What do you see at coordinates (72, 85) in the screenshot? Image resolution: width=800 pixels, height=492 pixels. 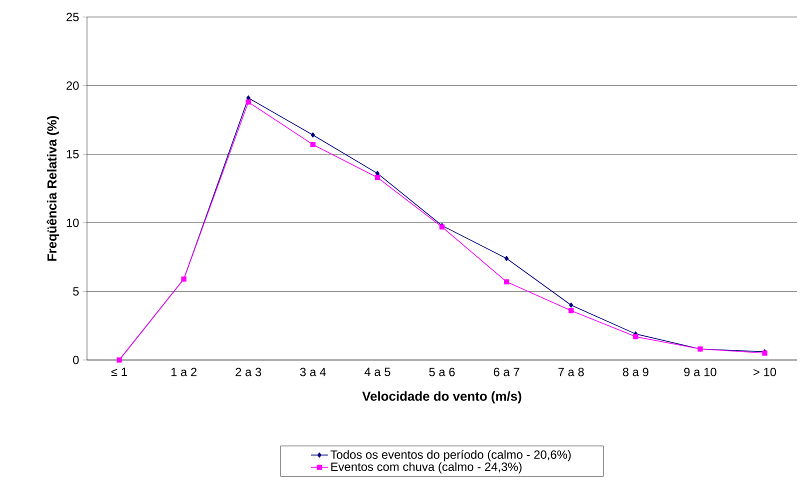 I see `y-tick-label: 20` at bounding box center [72, 85].